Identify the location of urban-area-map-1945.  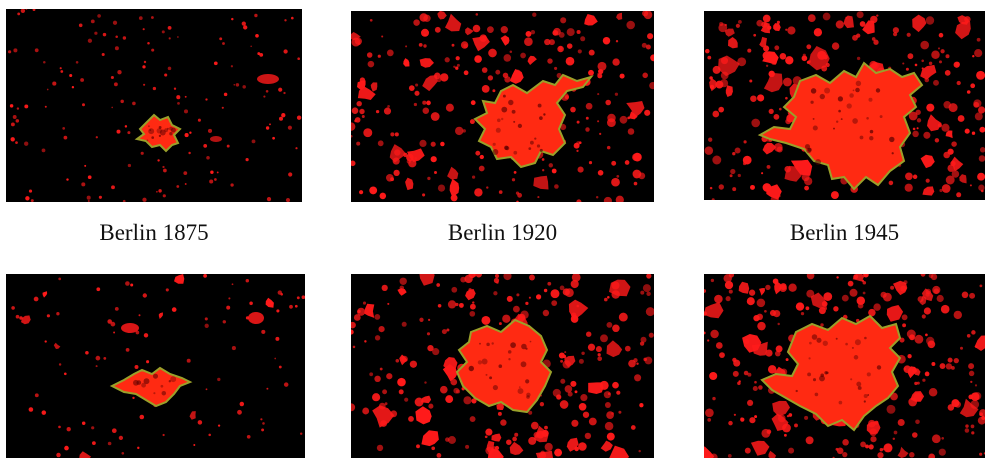
(844, 105).